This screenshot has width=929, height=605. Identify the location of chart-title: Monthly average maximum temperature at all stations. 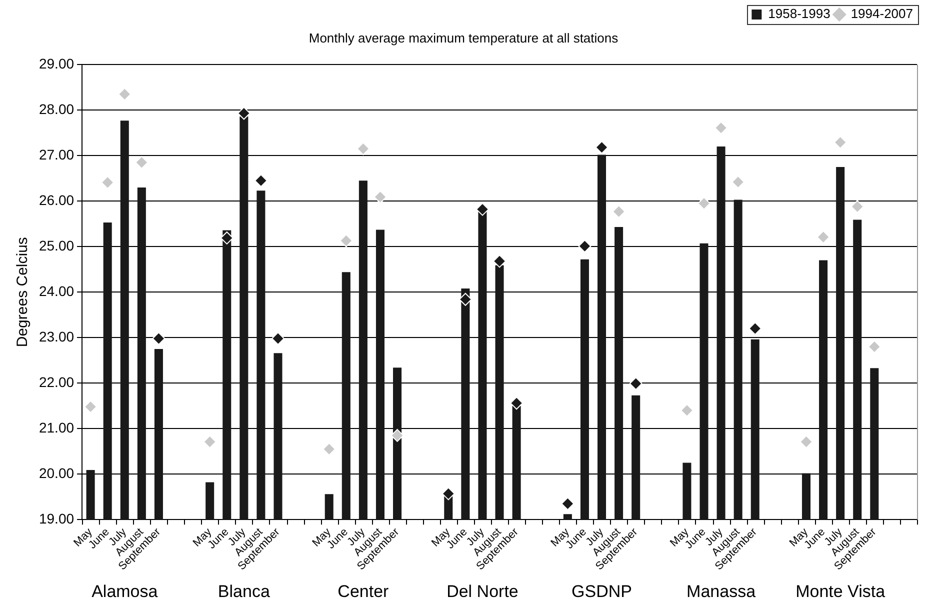
(463, 38).